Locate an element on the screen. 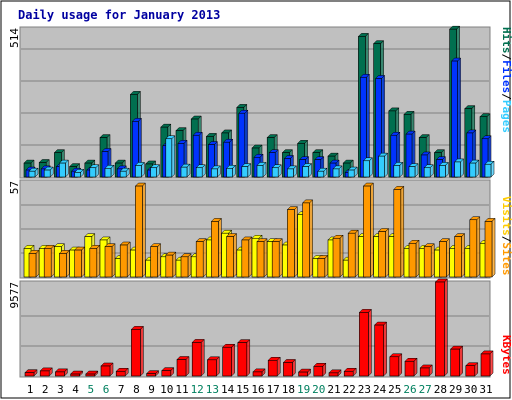  kbytes-kbytes-bar-31-front is located at coordinates (485, 365).